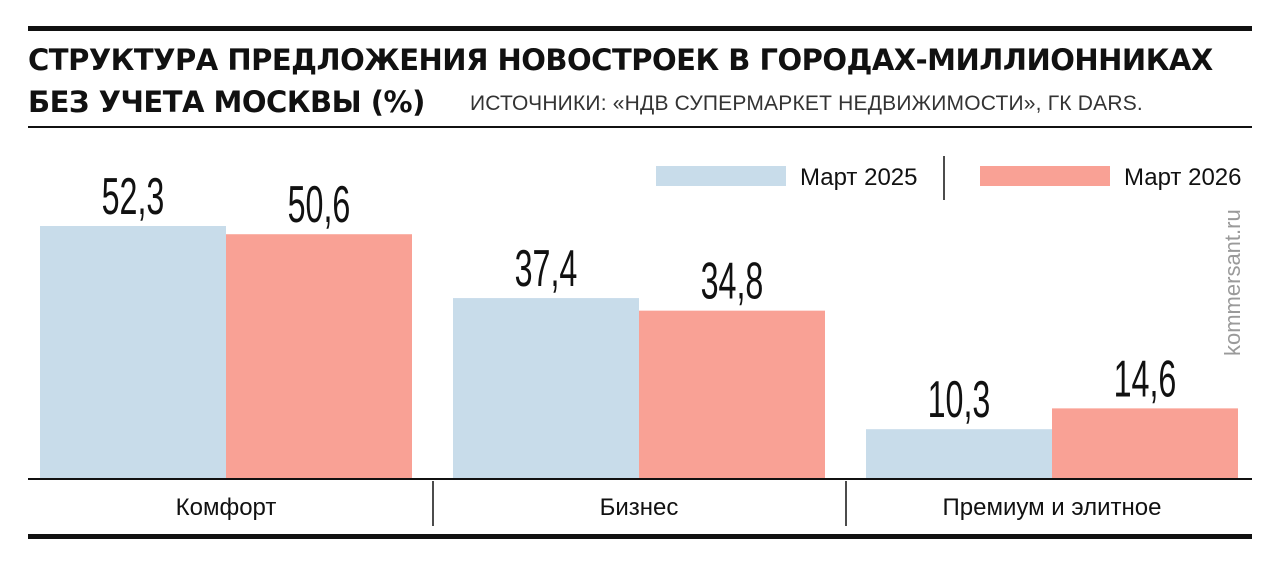  What do you see at coordinates (1145, 380) in the screenshot?
I see `value-label-3-series-2: 14,6` at bounding box center [1145, 380].